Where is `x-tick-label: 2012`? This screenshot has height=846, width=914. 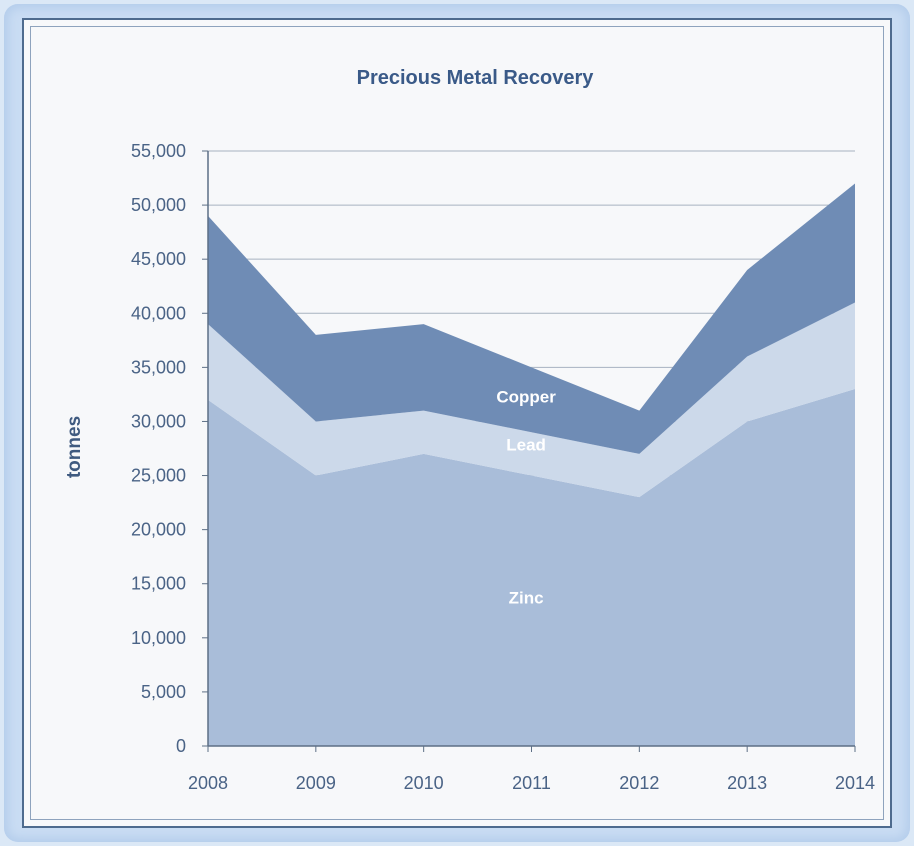
x-tick-label: 2012 is located at coordinates (639, 783).